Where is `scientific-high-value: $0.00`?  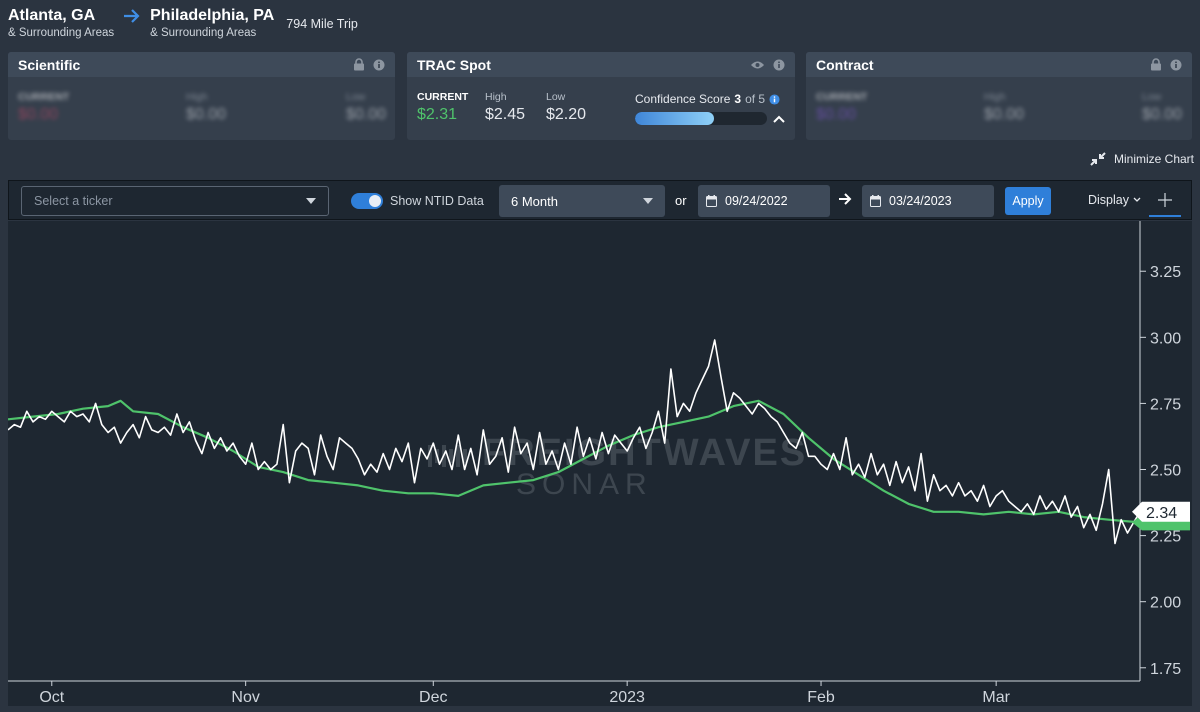 scientific-high-value: $0.00 is located at coordinates (206, 114).